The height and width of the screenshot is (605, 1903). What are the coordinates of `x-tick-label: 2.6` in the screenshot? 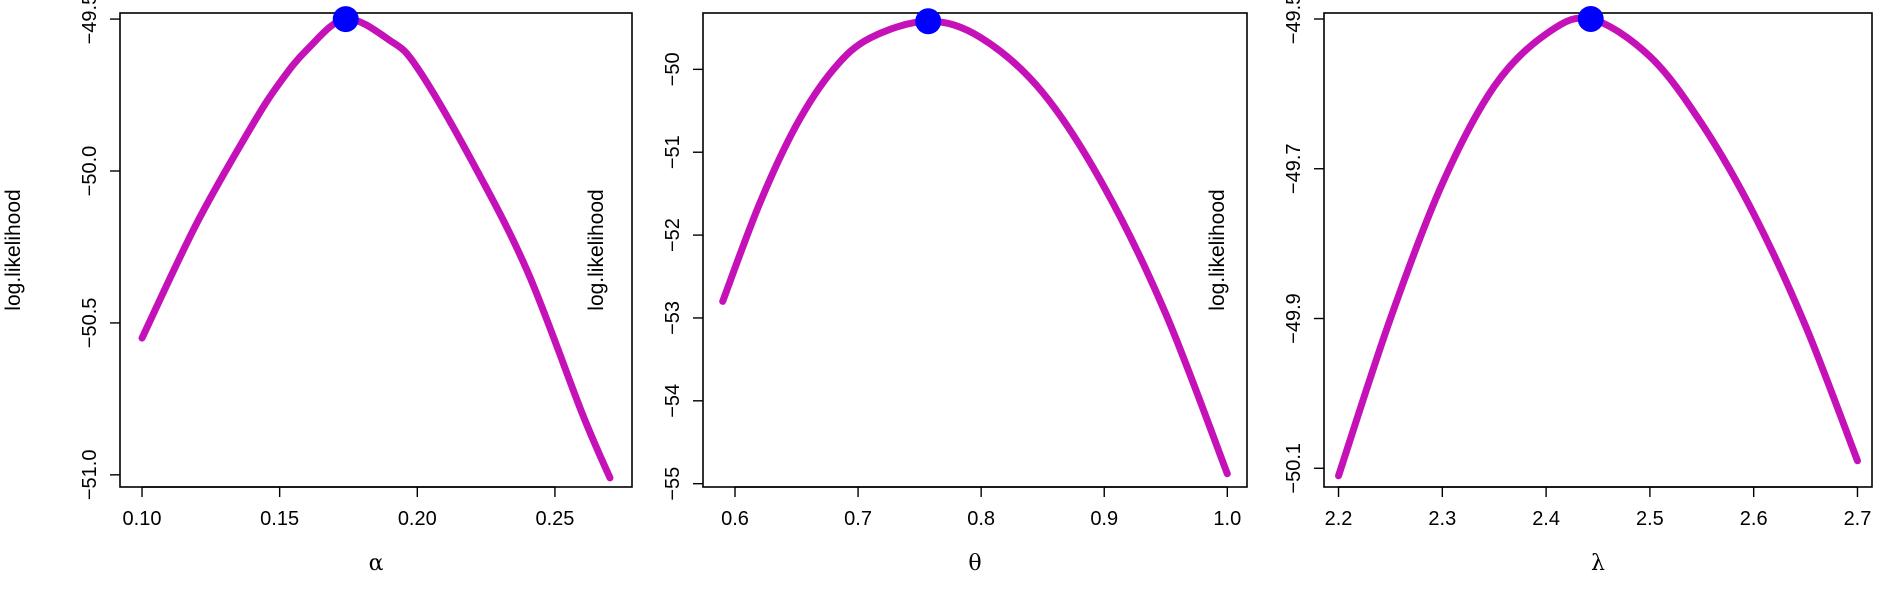 It's located at (1754, 519).